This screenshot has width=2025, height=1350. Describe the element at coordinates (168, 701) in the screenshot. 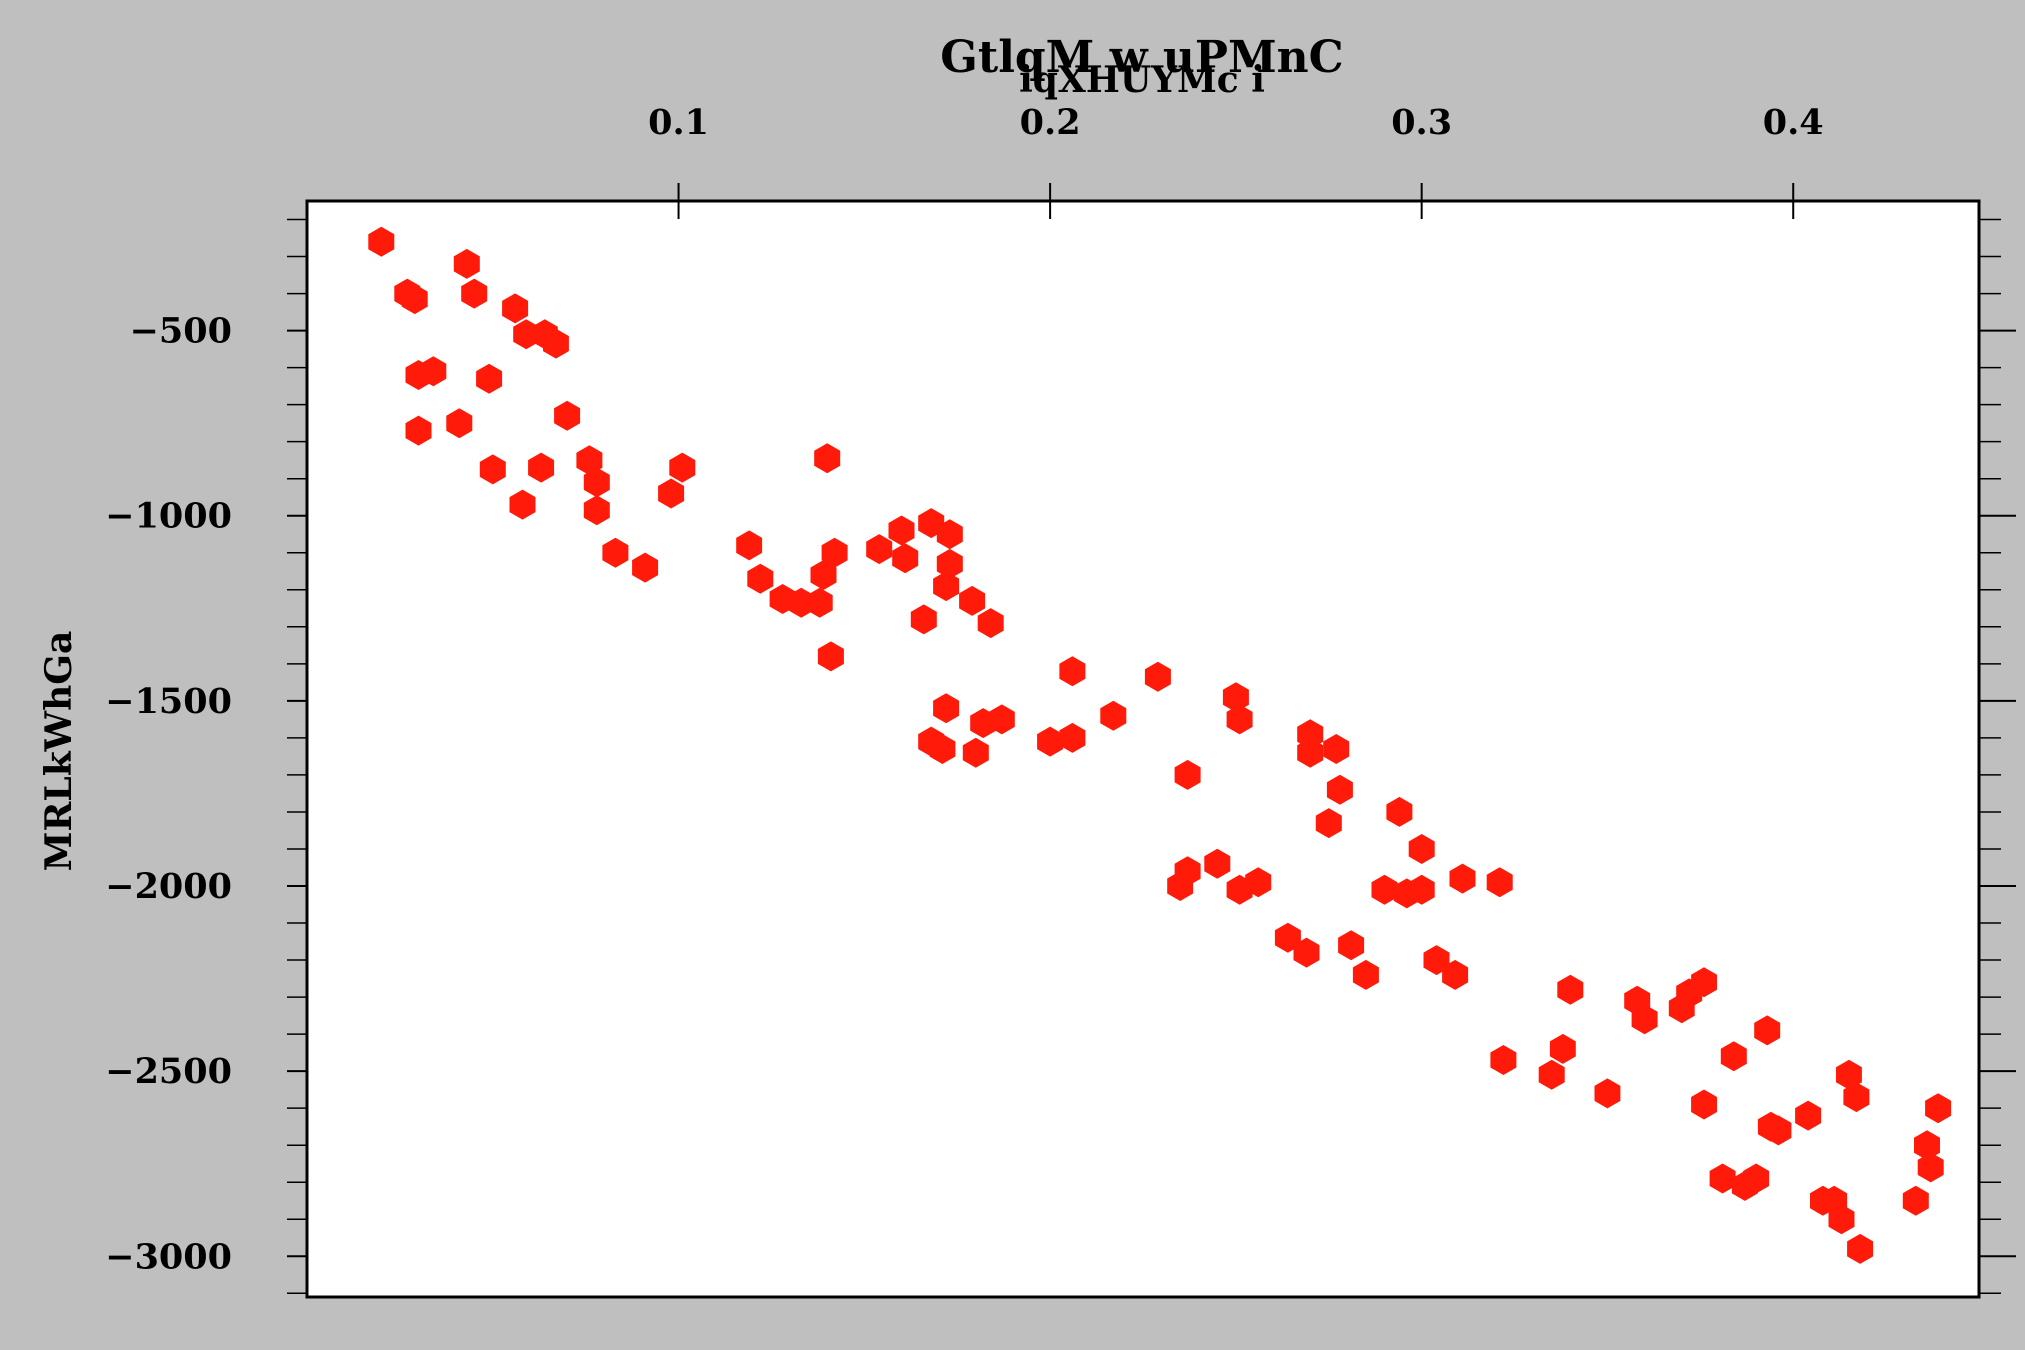

I see `y-tick-label: −1500` at that location.